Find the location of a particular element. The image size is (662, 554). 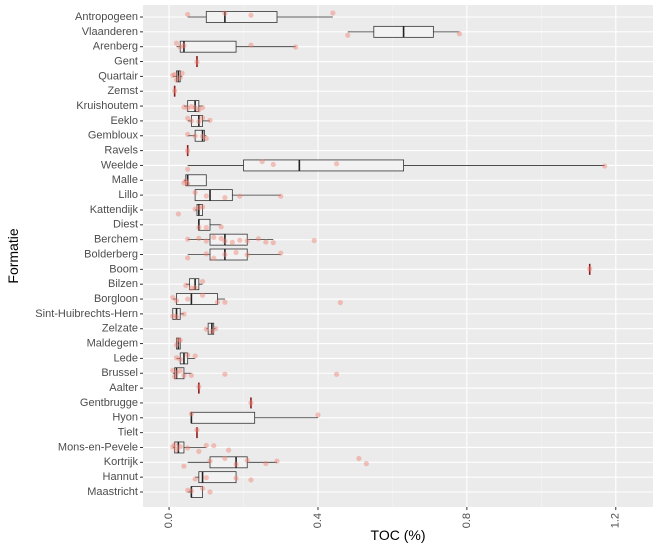

box-weelde is located at coordinates (396, 165).